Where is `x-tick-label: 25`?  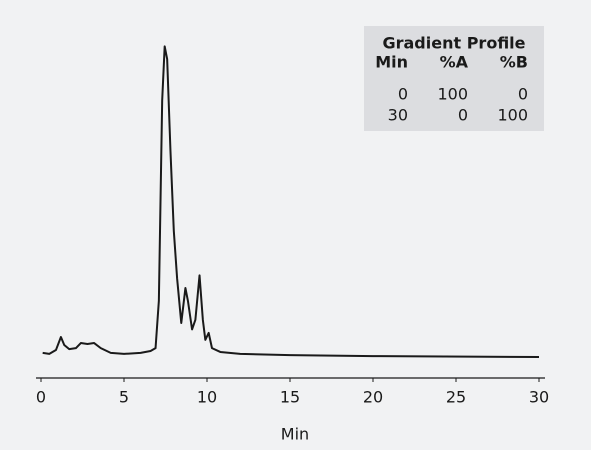
x-tick-label: 25 is located at coordinates (456, 397).